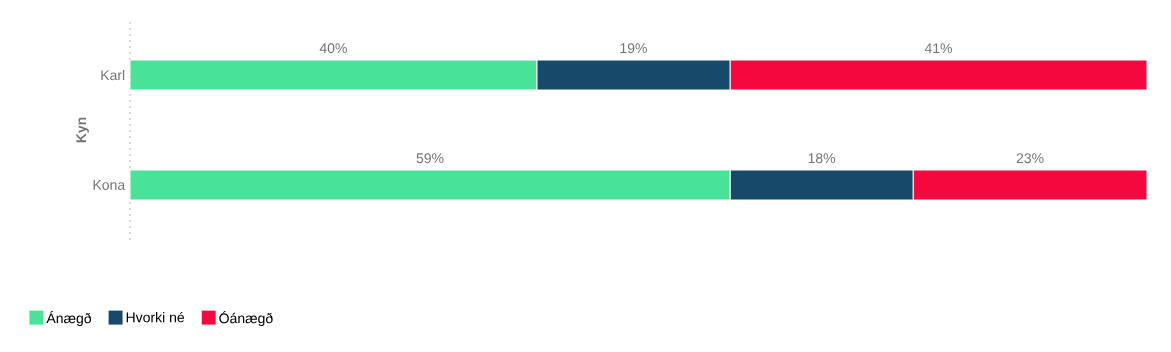 This screenshot has width=1171, height=352. What do you see at coordinates (113, 75) in the screenshot?
I see `y-tick-label: Karl` at bounding box center [113, 75].